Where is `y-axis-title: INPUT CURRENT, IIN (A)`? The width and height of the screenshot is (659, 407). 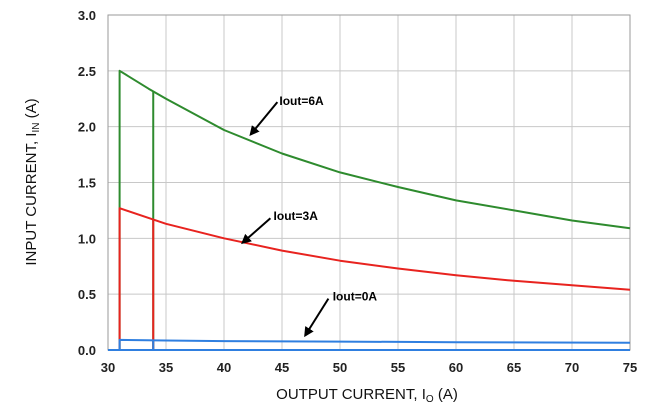
y-axis-title: INPUT CURRENT, IIN (A) is located at coordinates (32, 181).